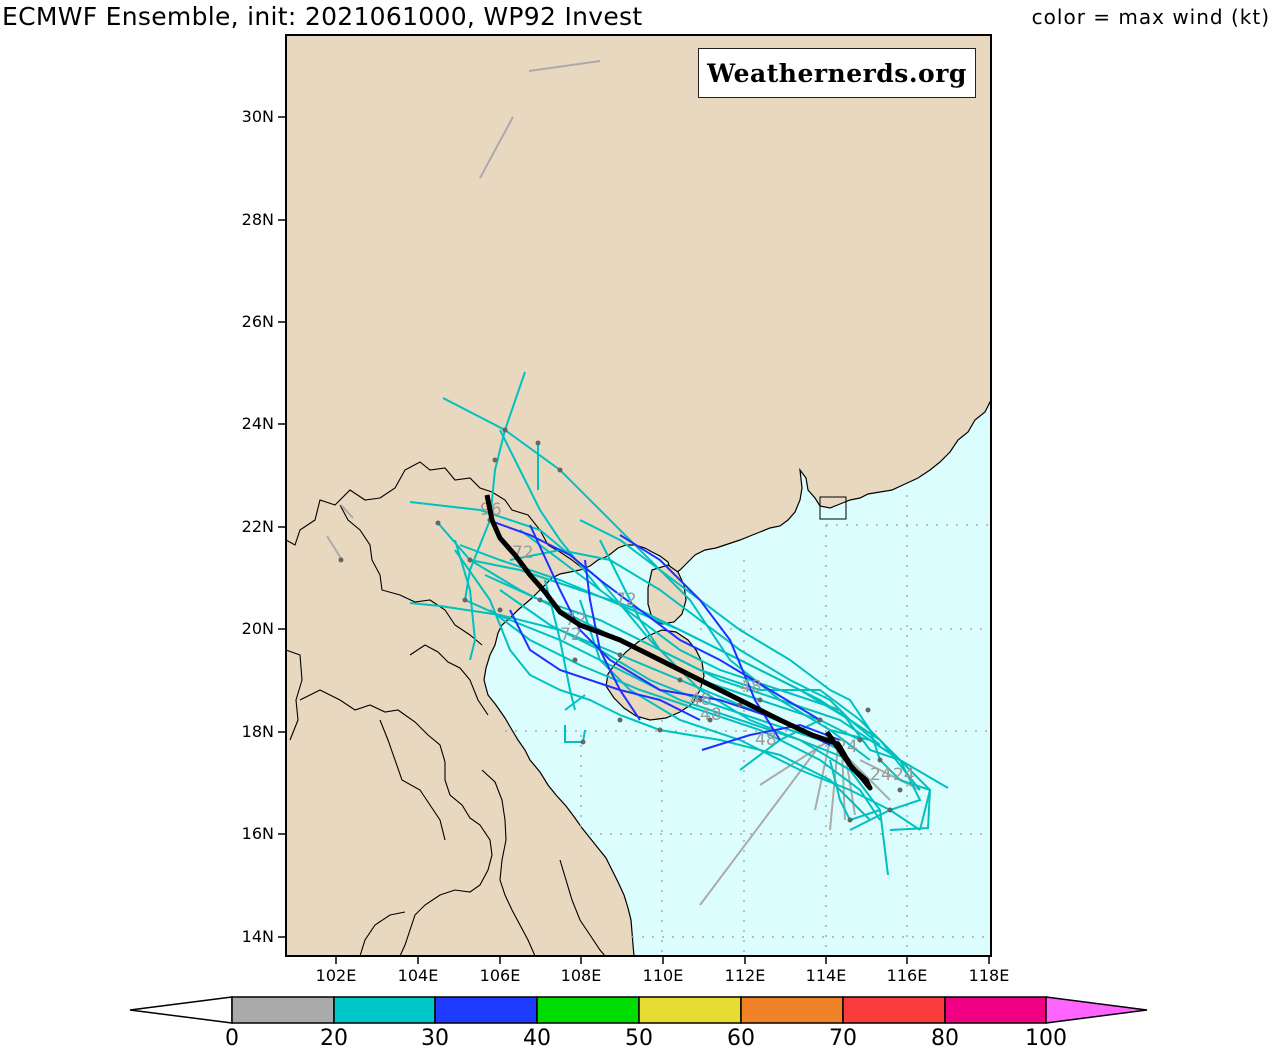  Describe the element at coordinates (418, 975) in the screenshot. I see `x-tick-label: 104E` at that location.